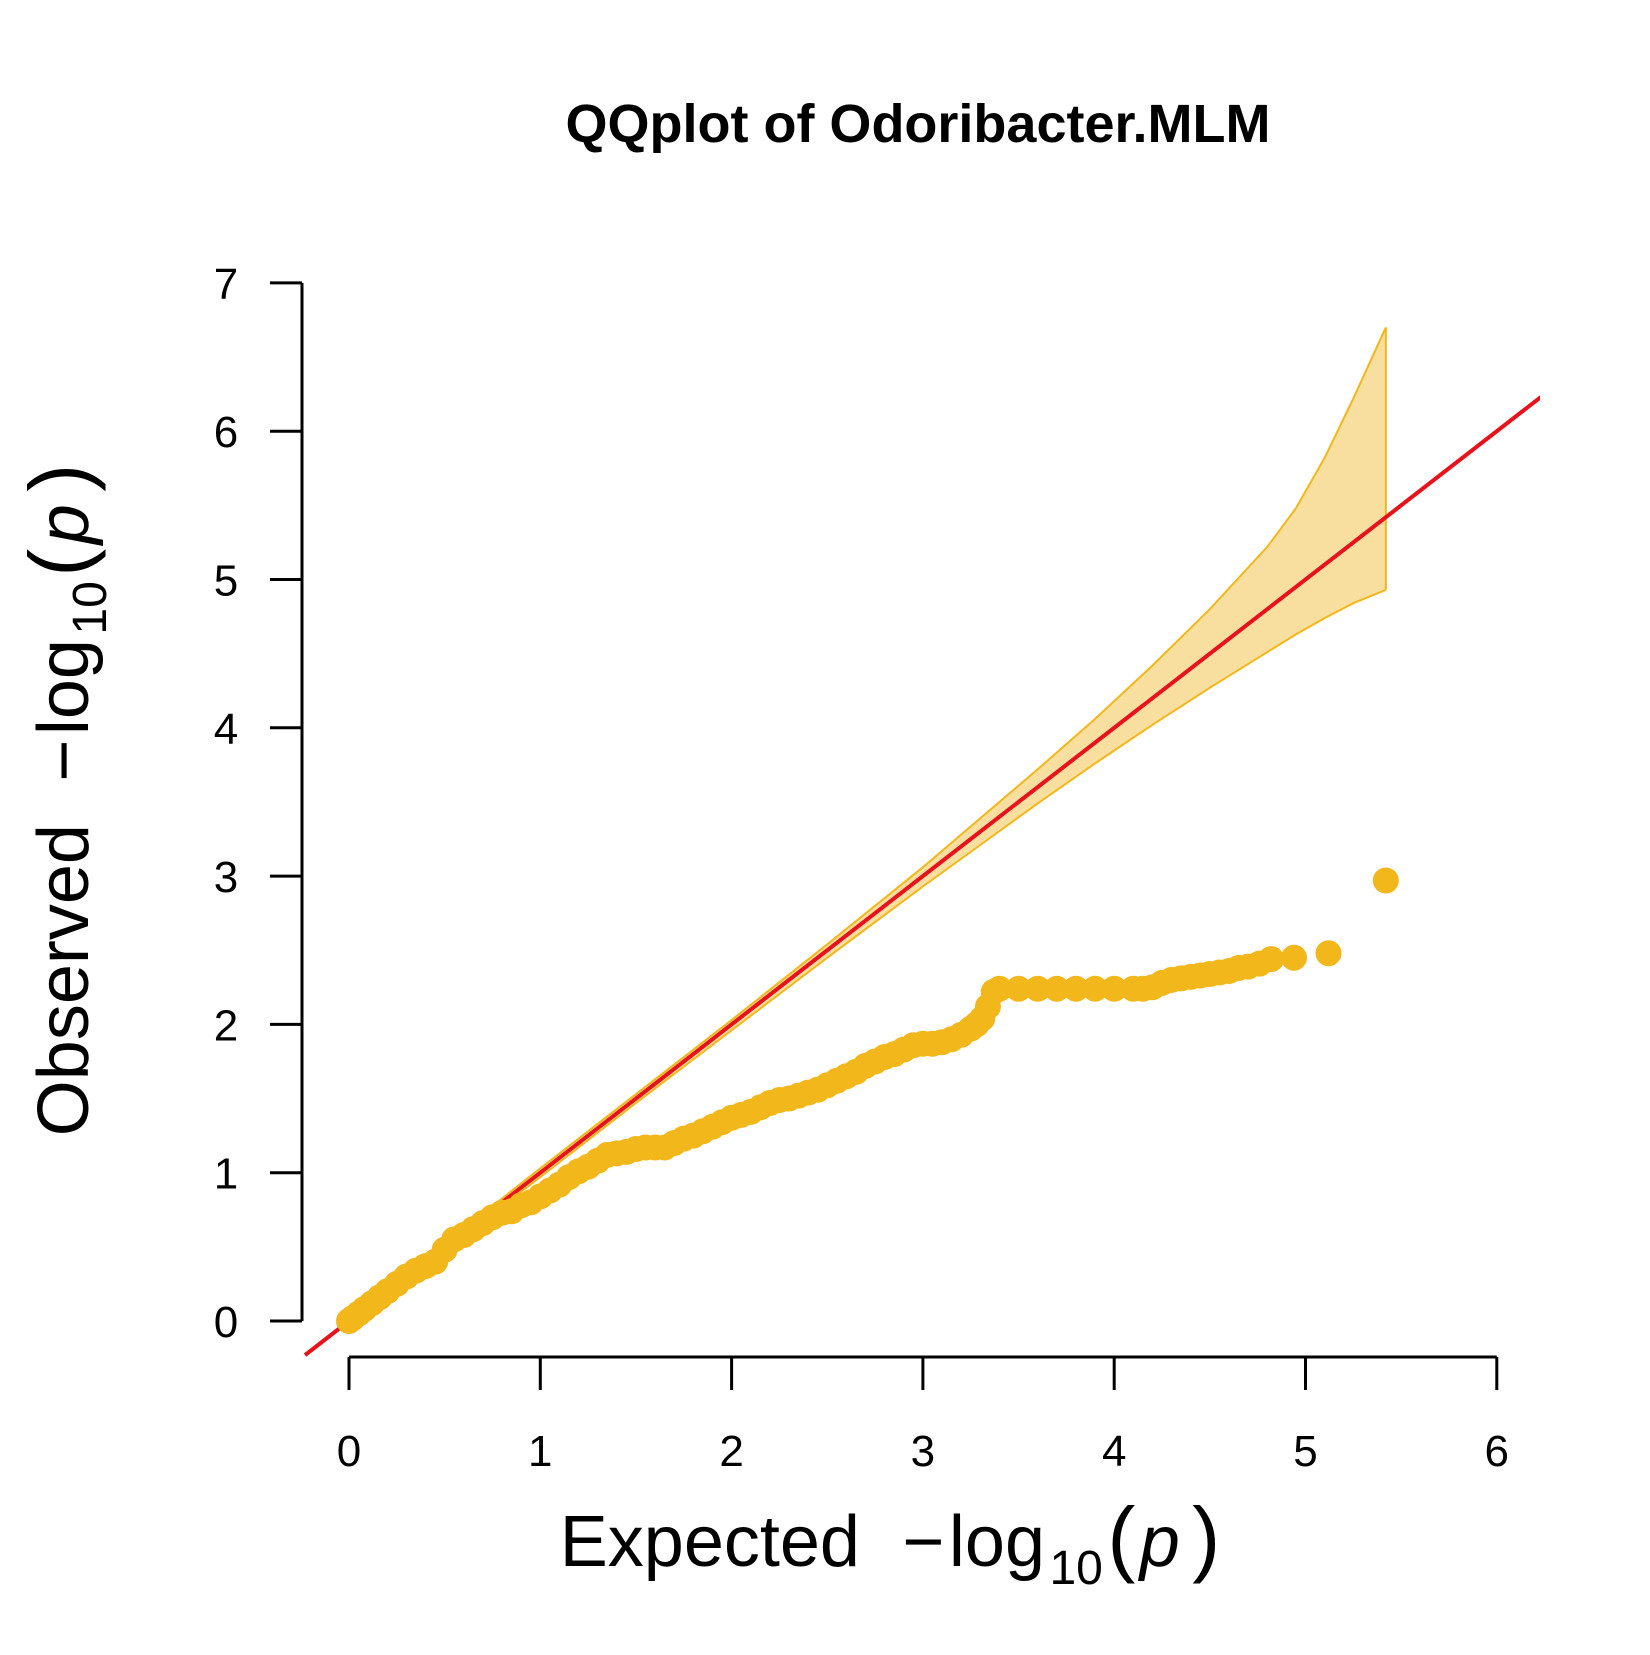  What do you see at coordinates (731, 1451) in the screenshot?
I see `x-tick-label: 2` at bounding box center [731, 1451].